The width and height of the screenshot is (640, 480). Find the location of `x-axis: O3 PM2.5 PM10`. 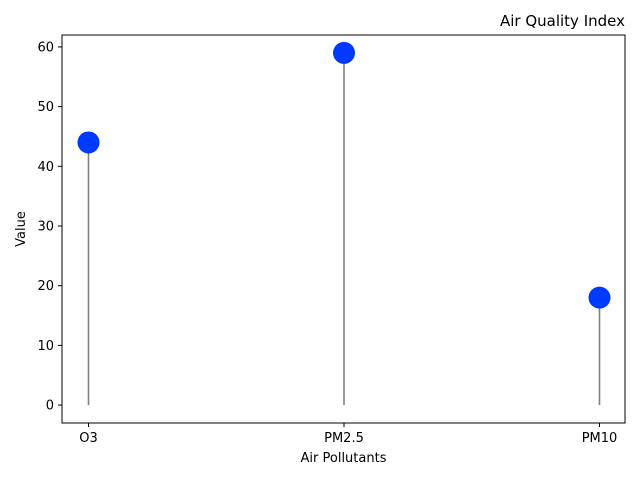

x-axis: O3 PM2.5 PM10 is located at coordinates (348, 434).